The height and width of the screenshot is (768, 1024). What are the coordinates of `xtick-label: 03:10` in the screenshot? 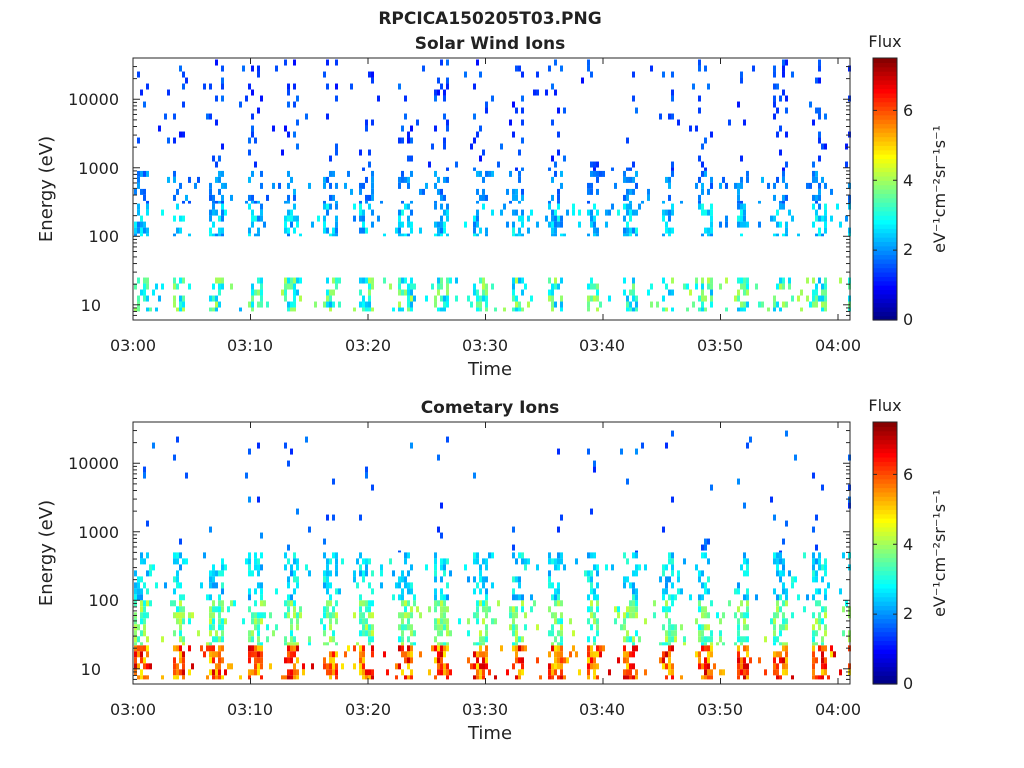 It's located at (250, 709).